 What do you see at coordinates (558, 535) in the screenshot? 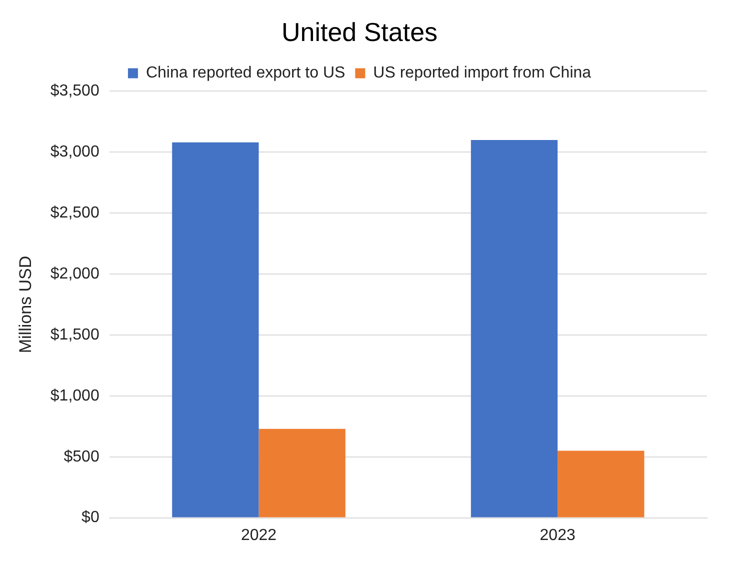
I see `x-tick-label: 2023` at bounding box center [558, 535].